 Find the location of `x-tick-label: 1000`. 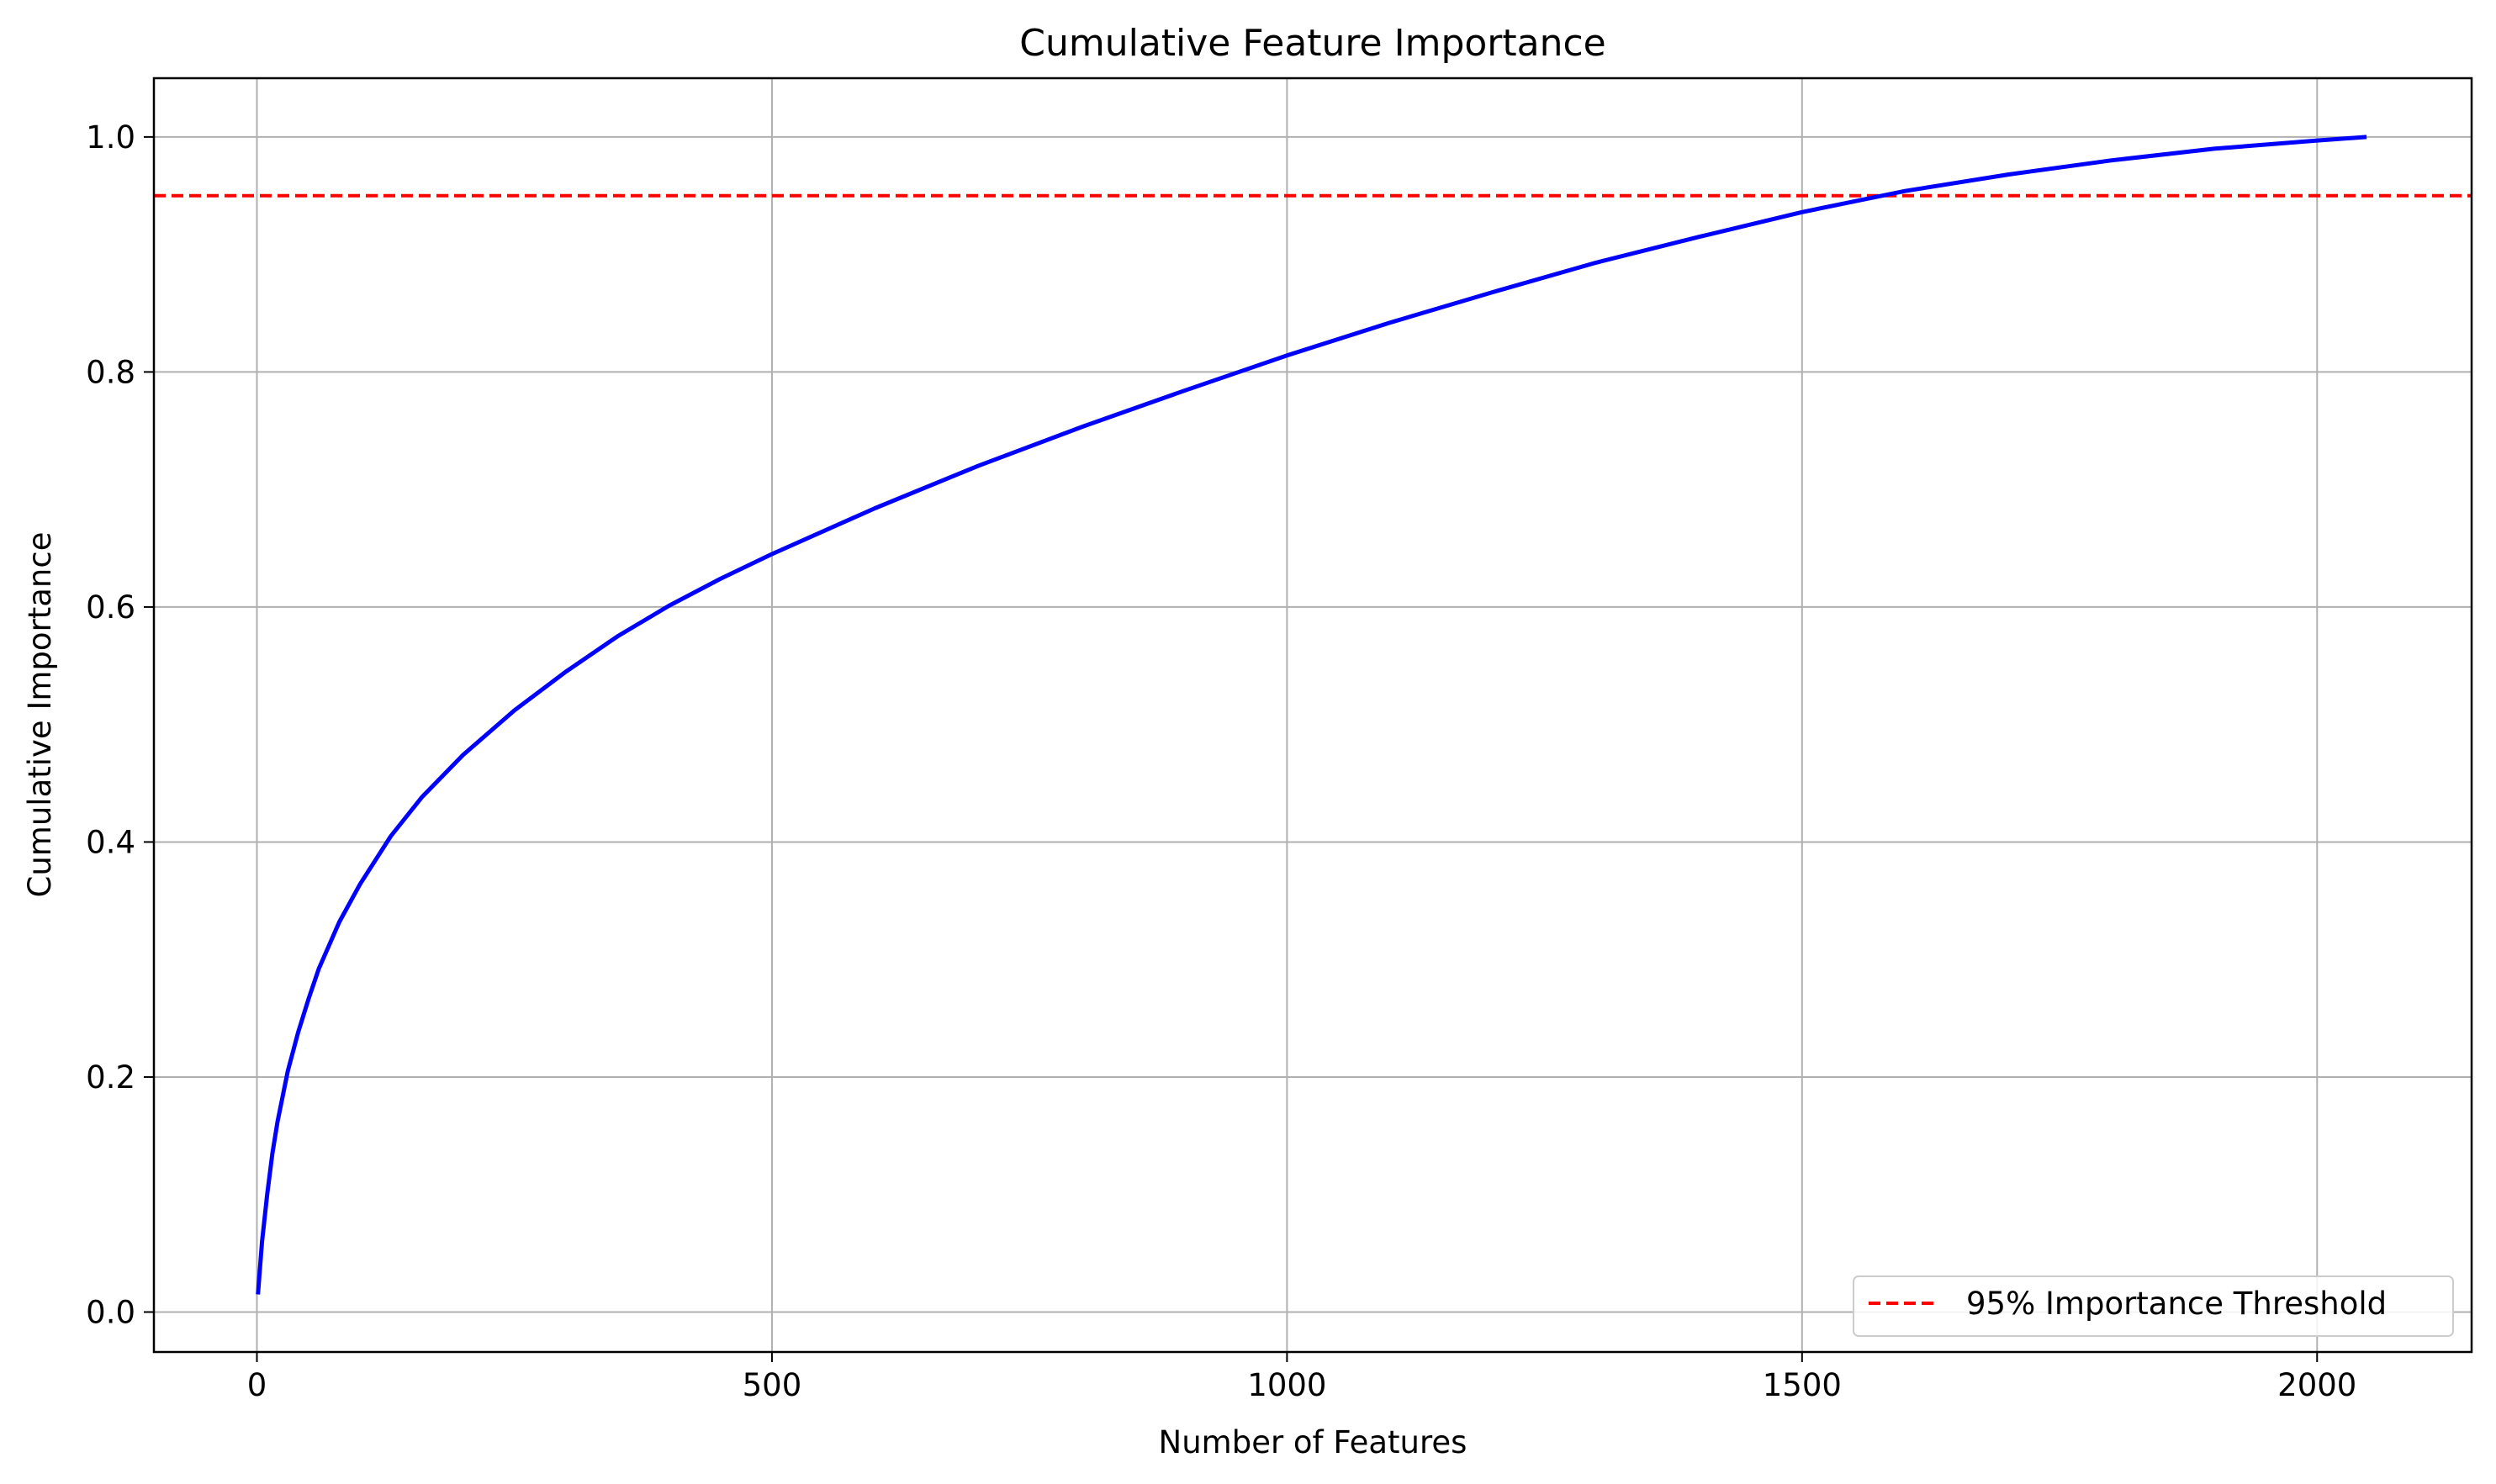

x-tick-label: 1000 is located at coordinates (1286, 1385).